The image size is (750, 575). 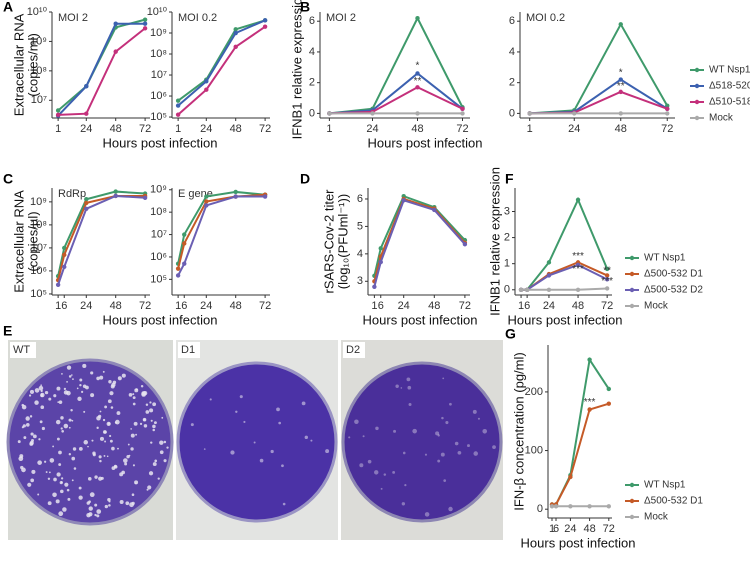 What do you see at coordinates (510, 334) in the screenshot?
I see `panel-letter: G` at bounding box center [510, 334].